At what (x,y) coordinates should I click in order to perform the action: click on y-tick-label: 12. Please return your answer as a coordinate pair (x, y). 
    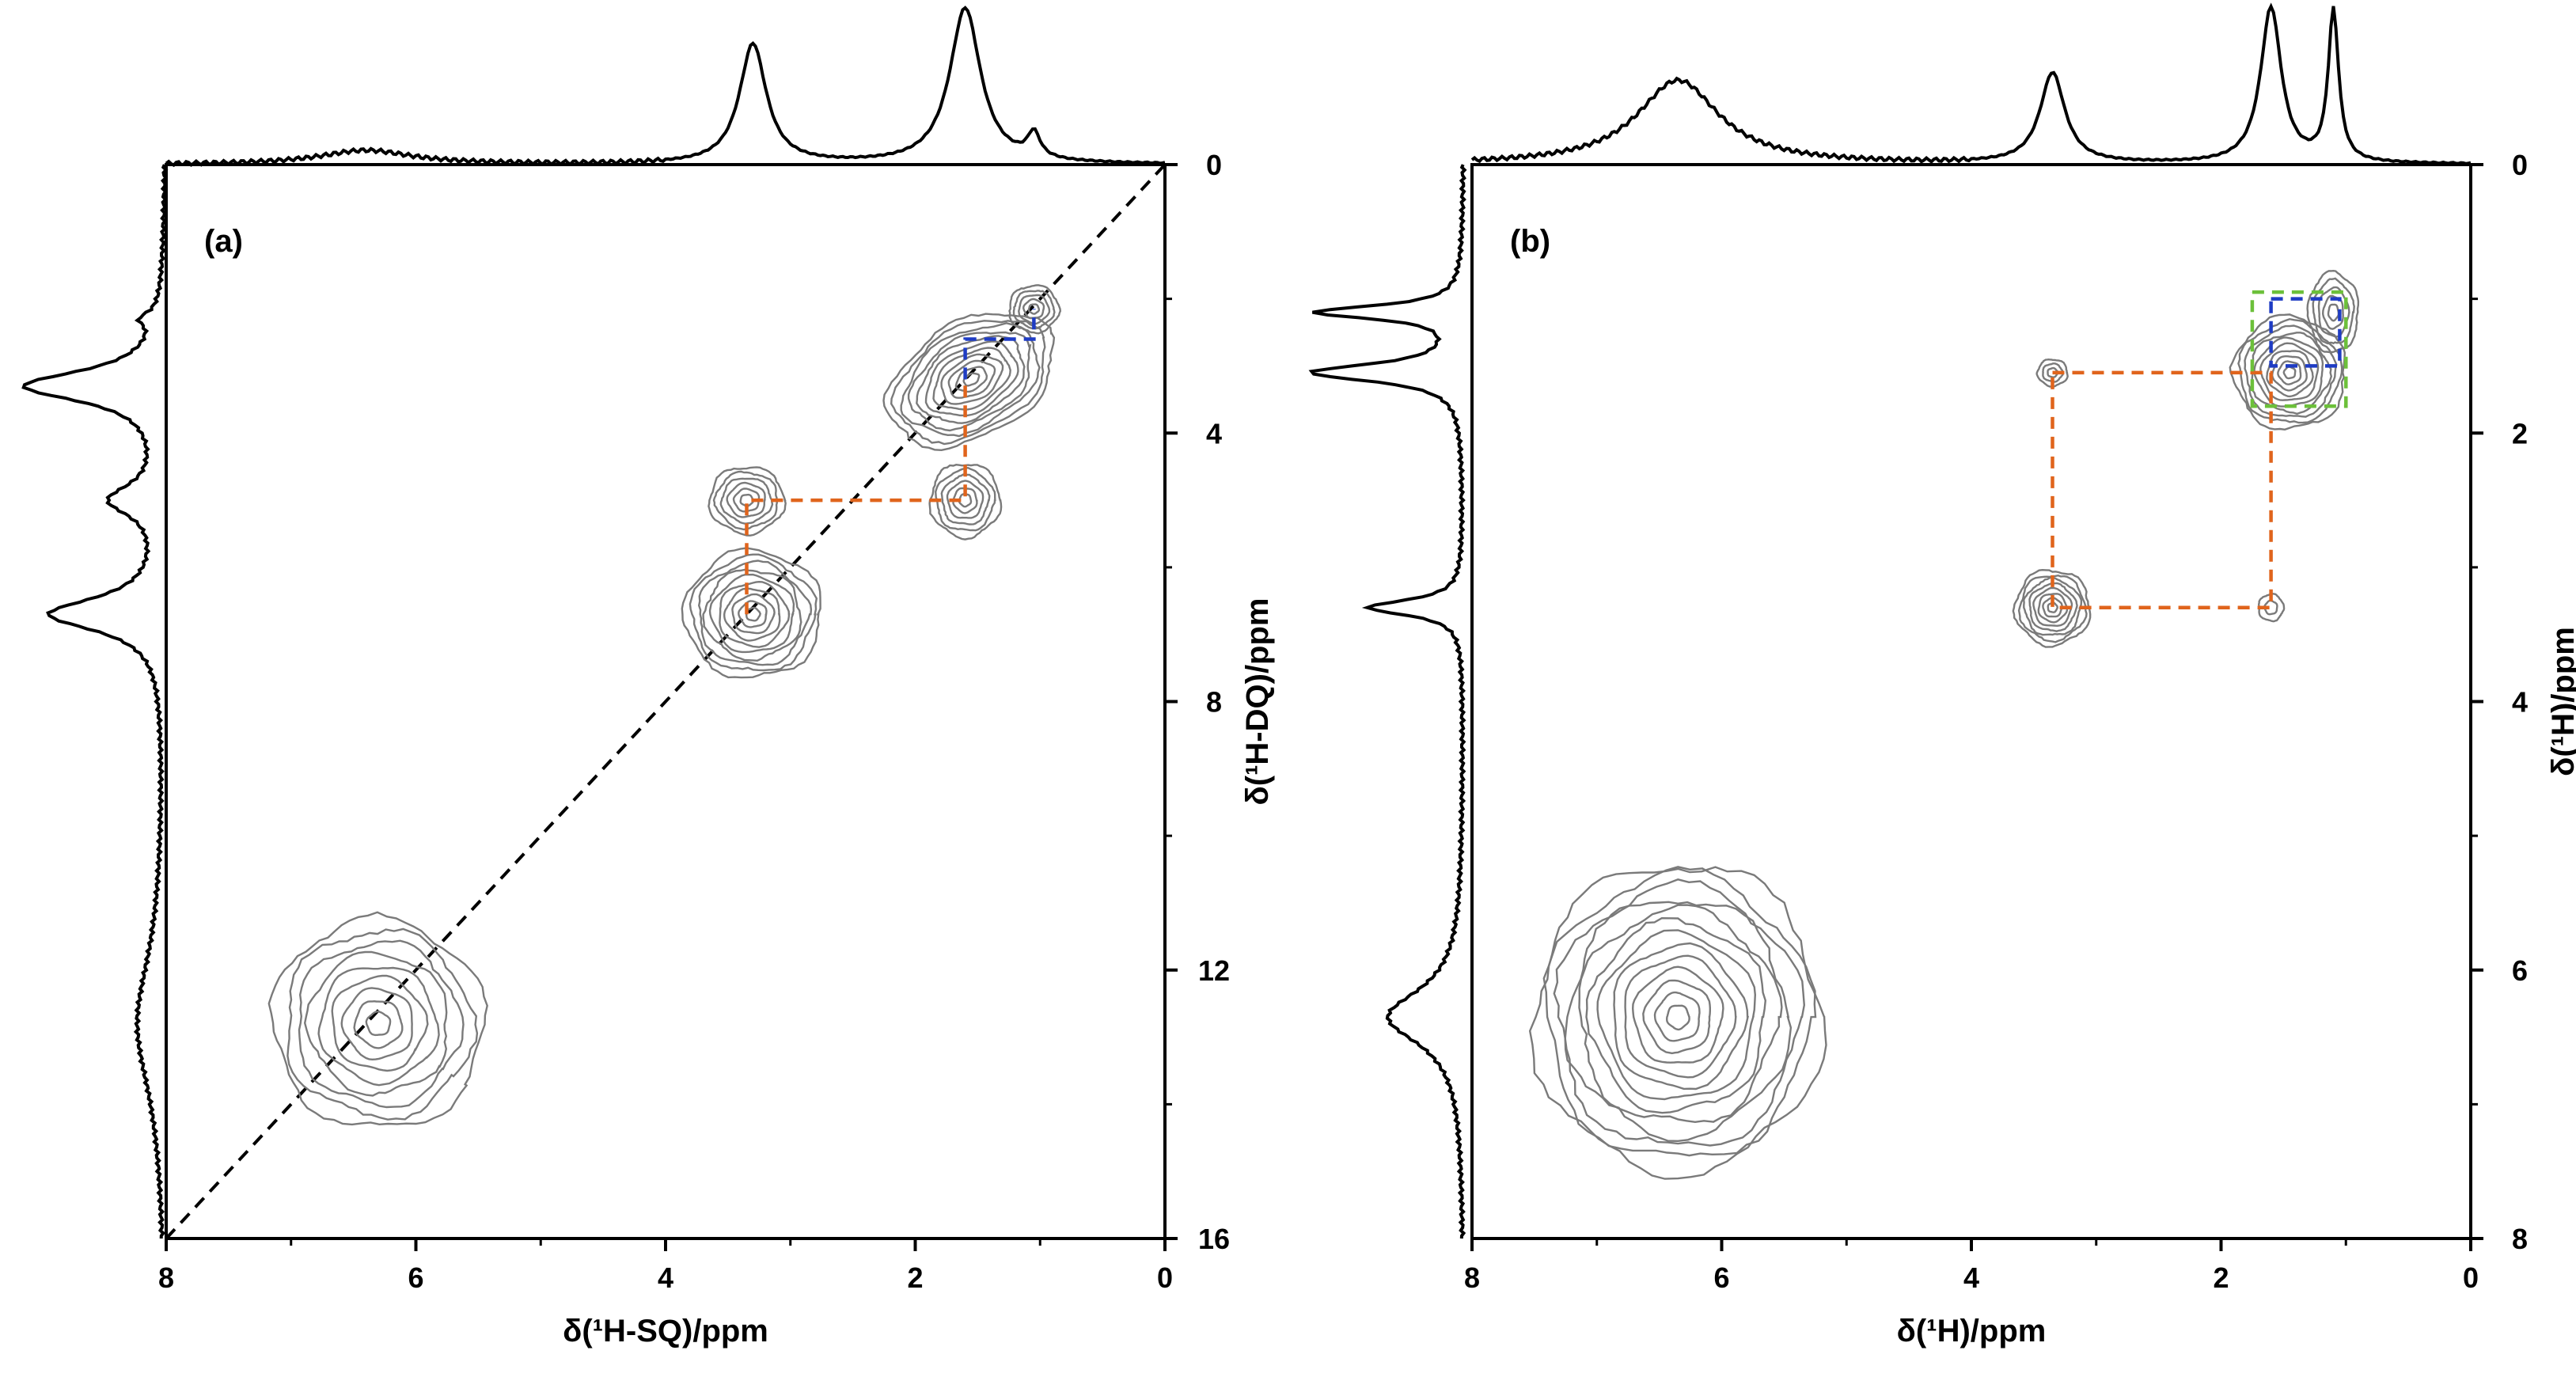
    Looking at the image, I should click on (1214, 970).